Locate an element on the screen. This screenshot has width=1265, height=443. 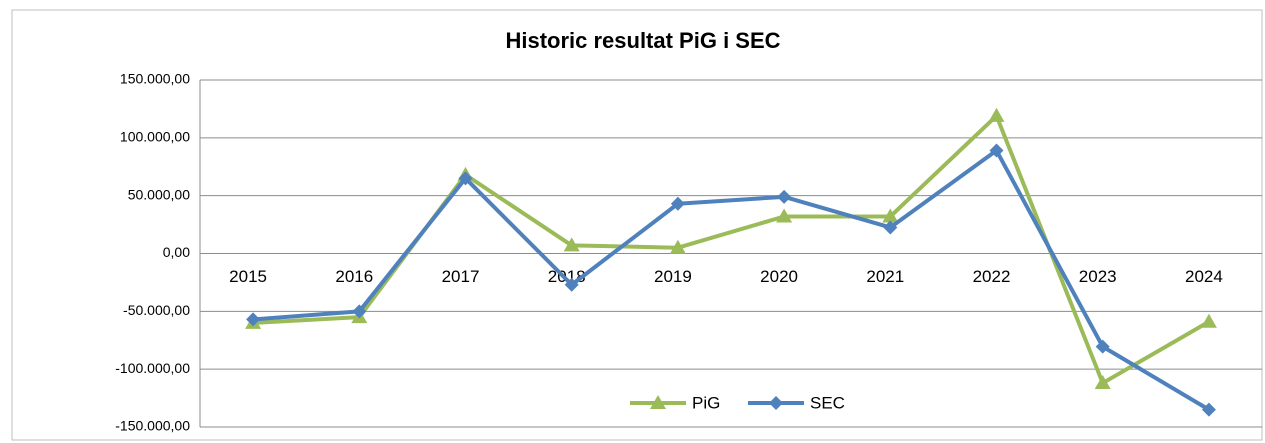
y-tick-label: -150.000,00 is located at coordinates (152, 426).